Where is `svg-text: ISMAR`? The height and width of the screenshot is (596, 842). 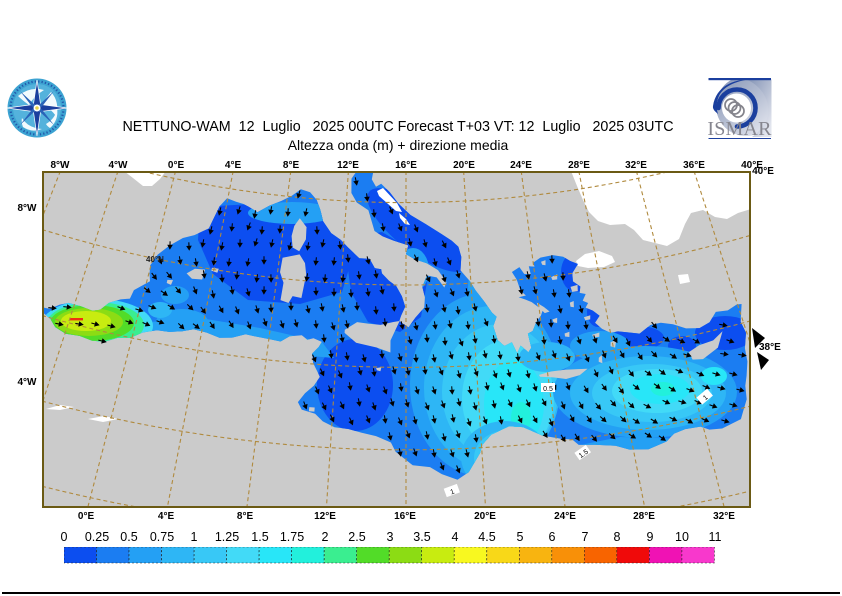
svg-text: ISMAR is located at coordinates (740, 129).